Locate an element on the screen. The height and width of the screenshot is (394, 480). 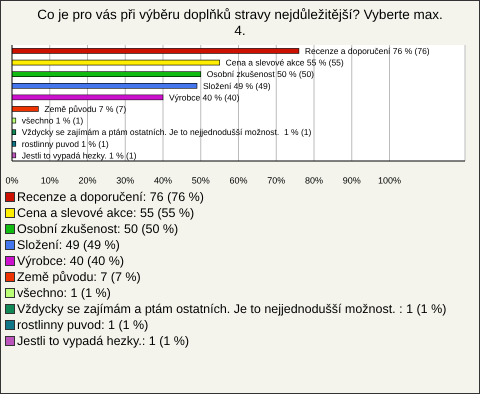
category-label: Země původu 7 % (7) is located at coordinates (85, 109).